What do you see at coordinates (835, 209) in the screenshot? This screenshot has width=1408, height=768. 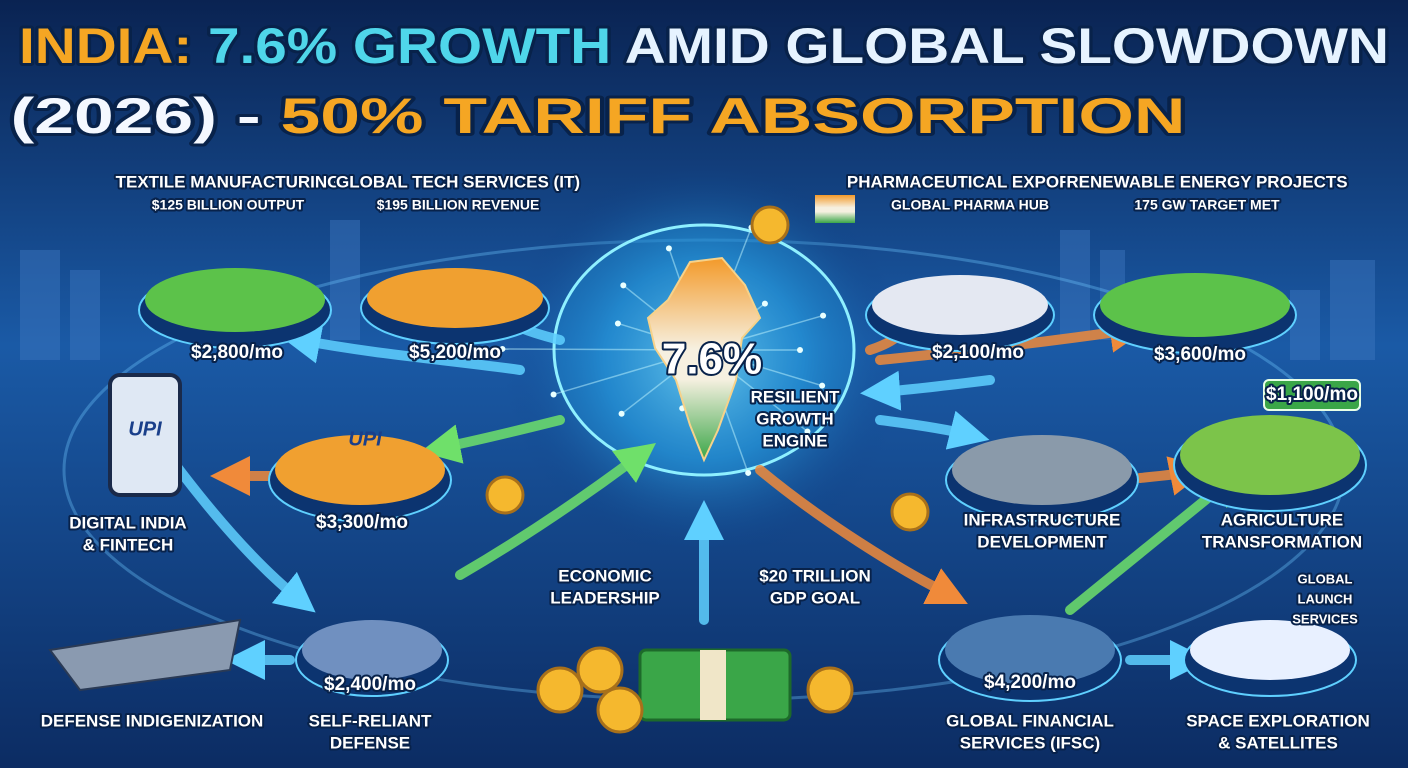 I see `flag` at bounding box center [835, 209].